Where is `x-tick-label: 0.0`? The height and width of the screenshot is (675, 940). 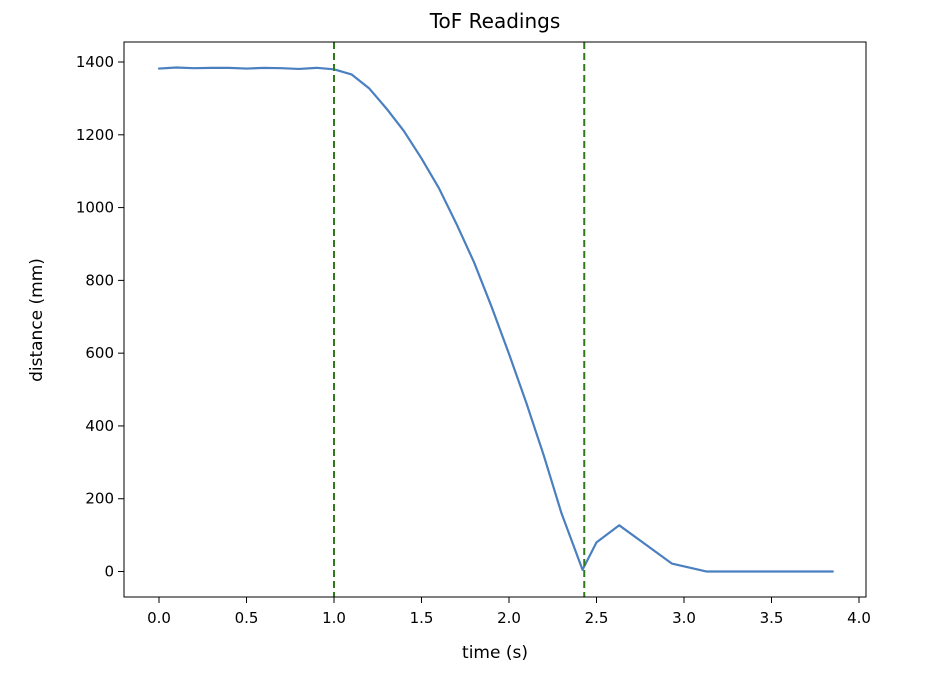 x-tick-label: 0.0 is located at coordinates (159, 618).